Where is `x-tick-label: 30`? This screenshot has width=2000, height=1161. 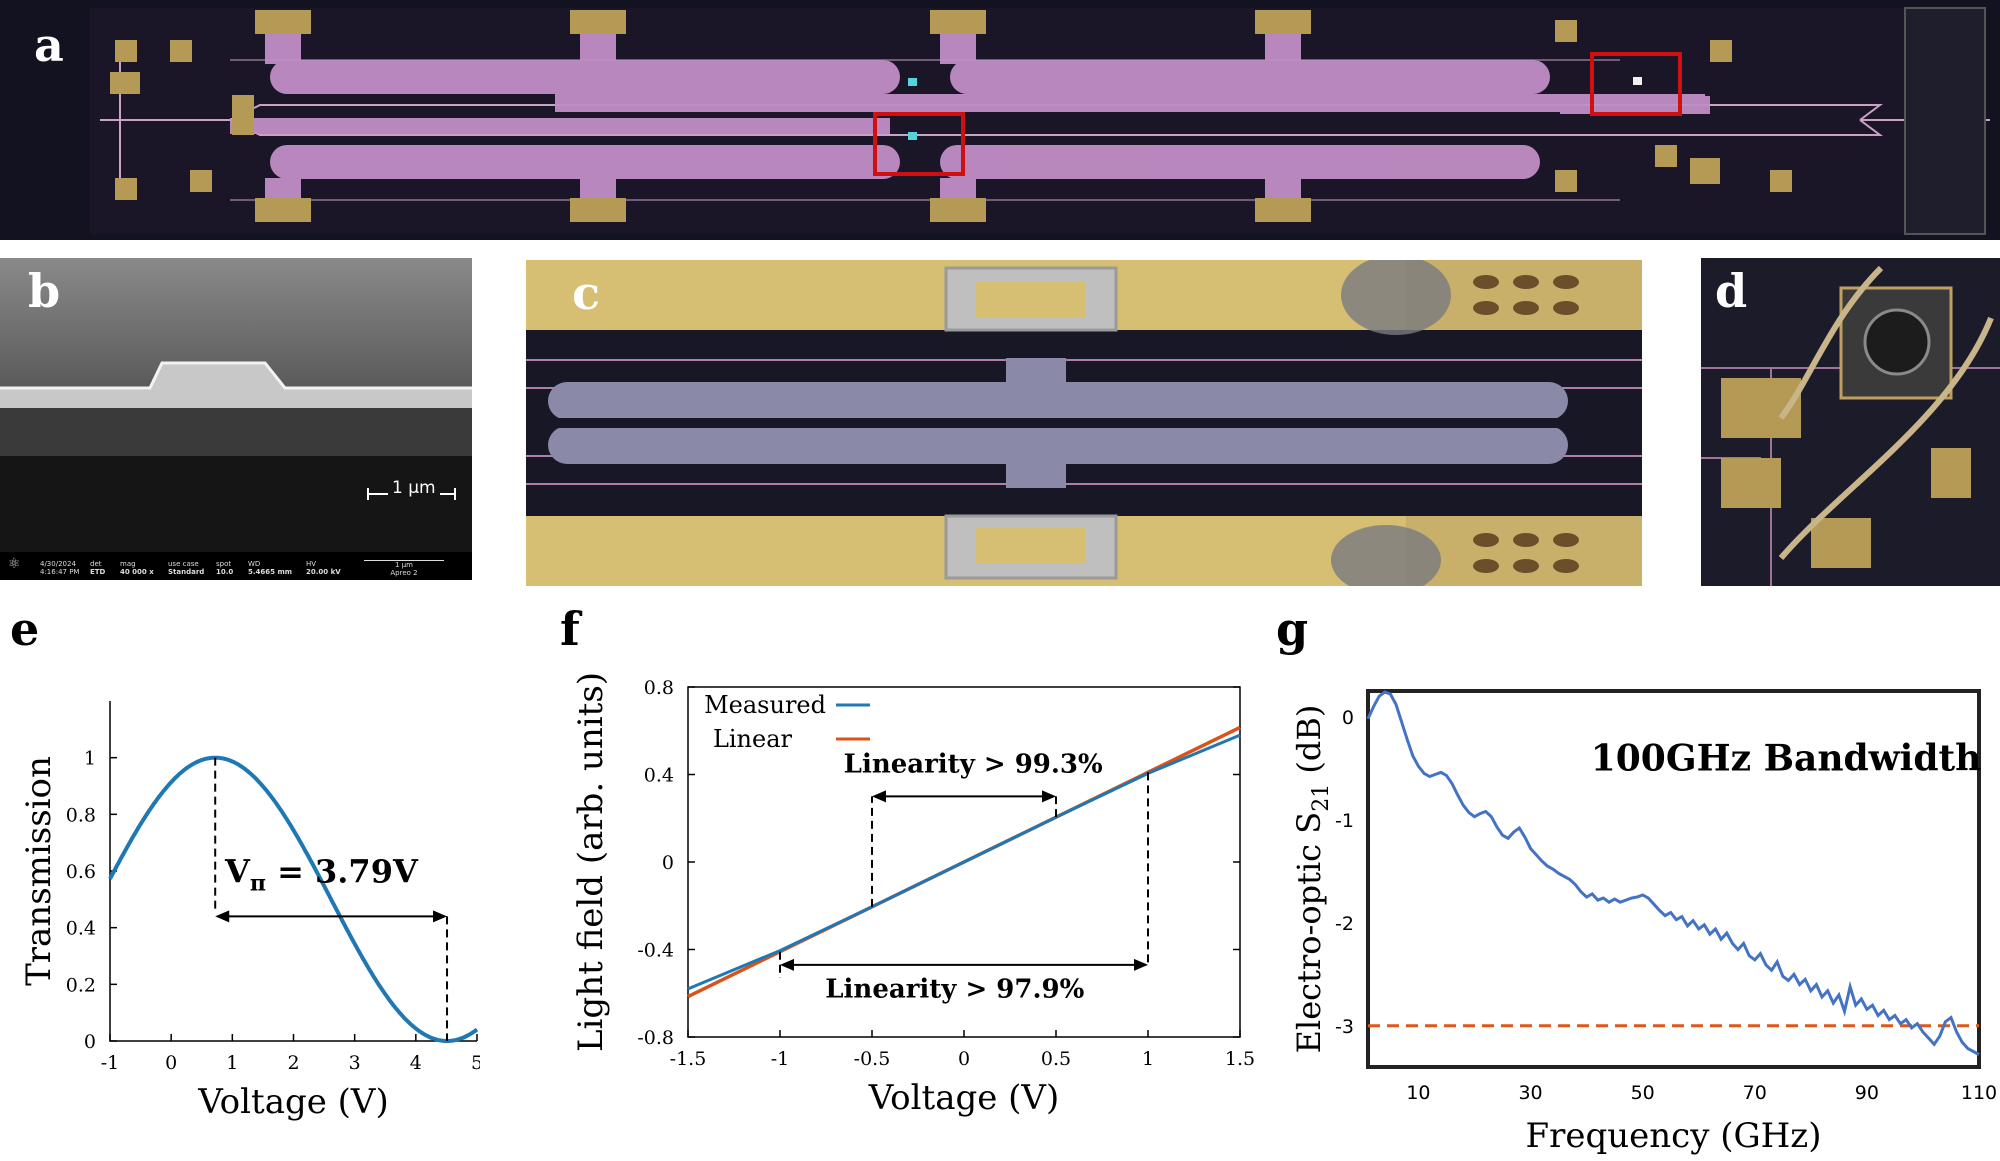 x-tick-label: 30 is located at coordinates (1530, 1093).